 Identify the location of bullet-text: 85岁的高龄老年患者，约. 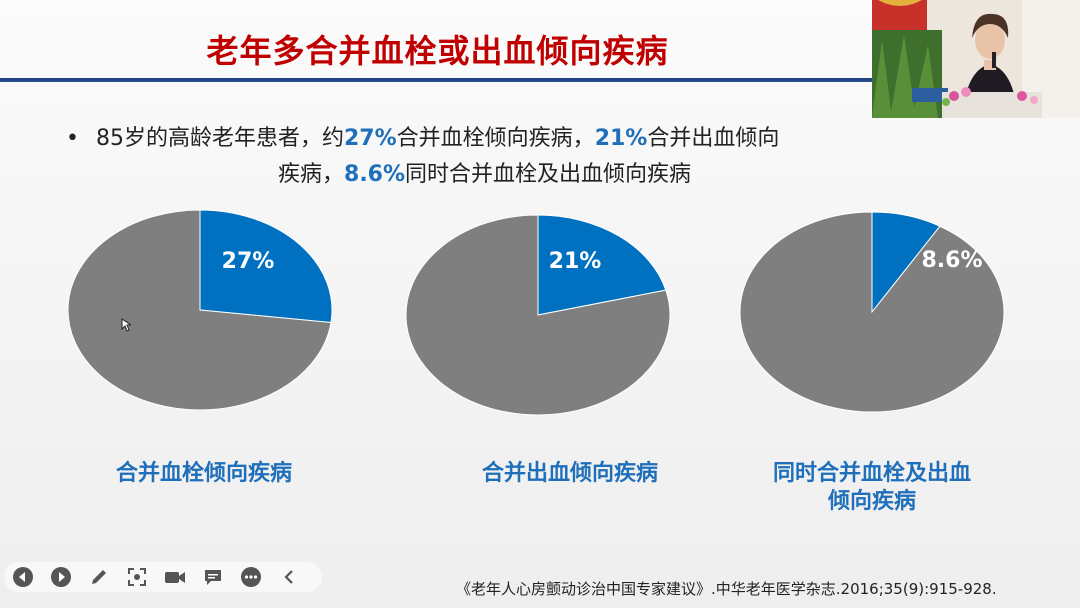
(220, 138).